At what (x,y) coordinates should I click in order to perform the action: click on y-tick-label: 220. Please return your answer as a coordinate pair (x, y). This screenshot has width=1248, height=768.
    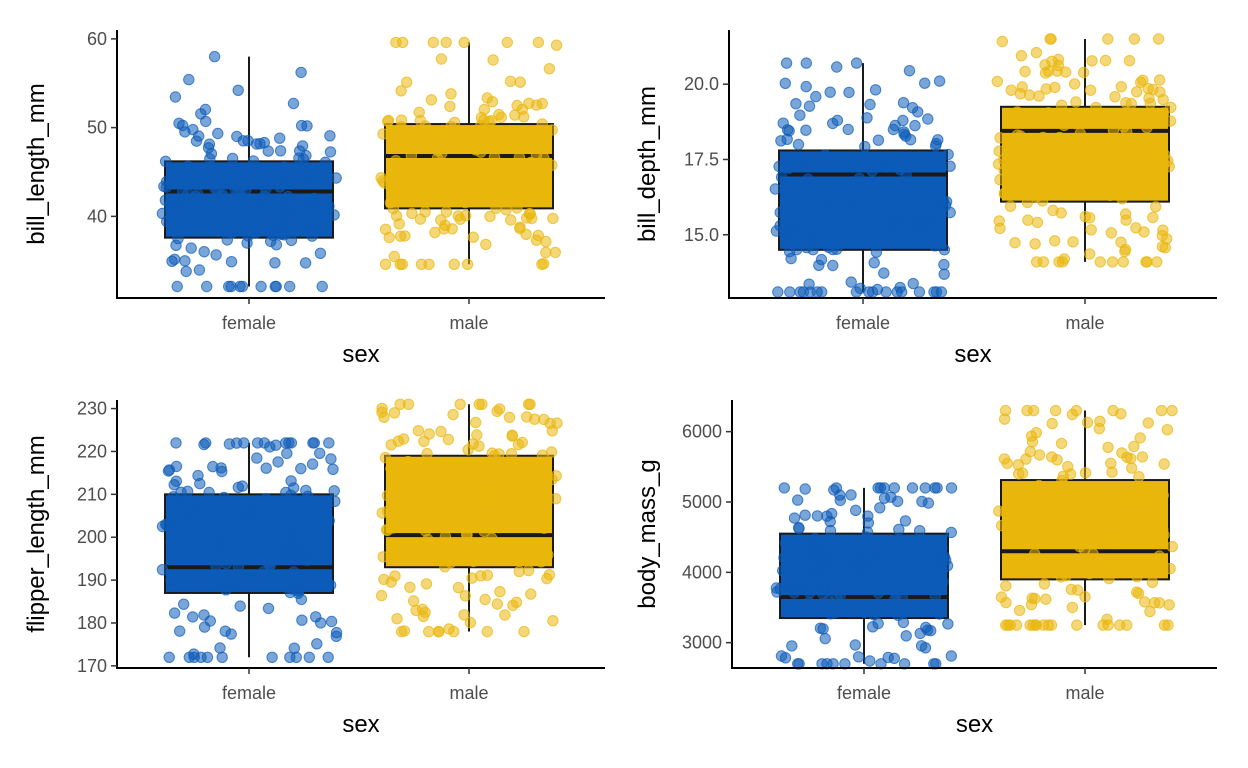
    Looking at the image, I should click on (92, 451).